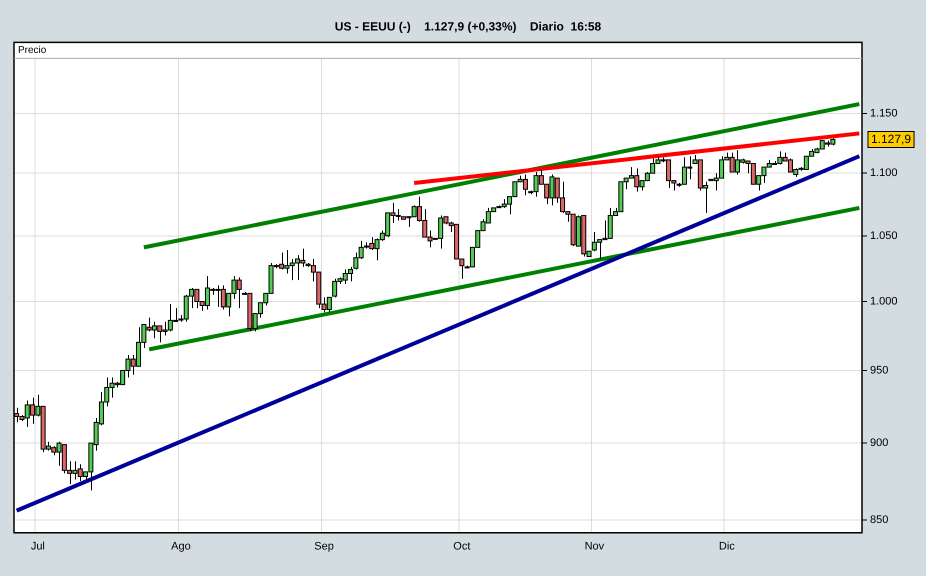 The height and width of the screenshot is (576, 926). Describe the element at coordinates (461, 546) in the screenshot. I see `x-tick-label: Oct` at that location.